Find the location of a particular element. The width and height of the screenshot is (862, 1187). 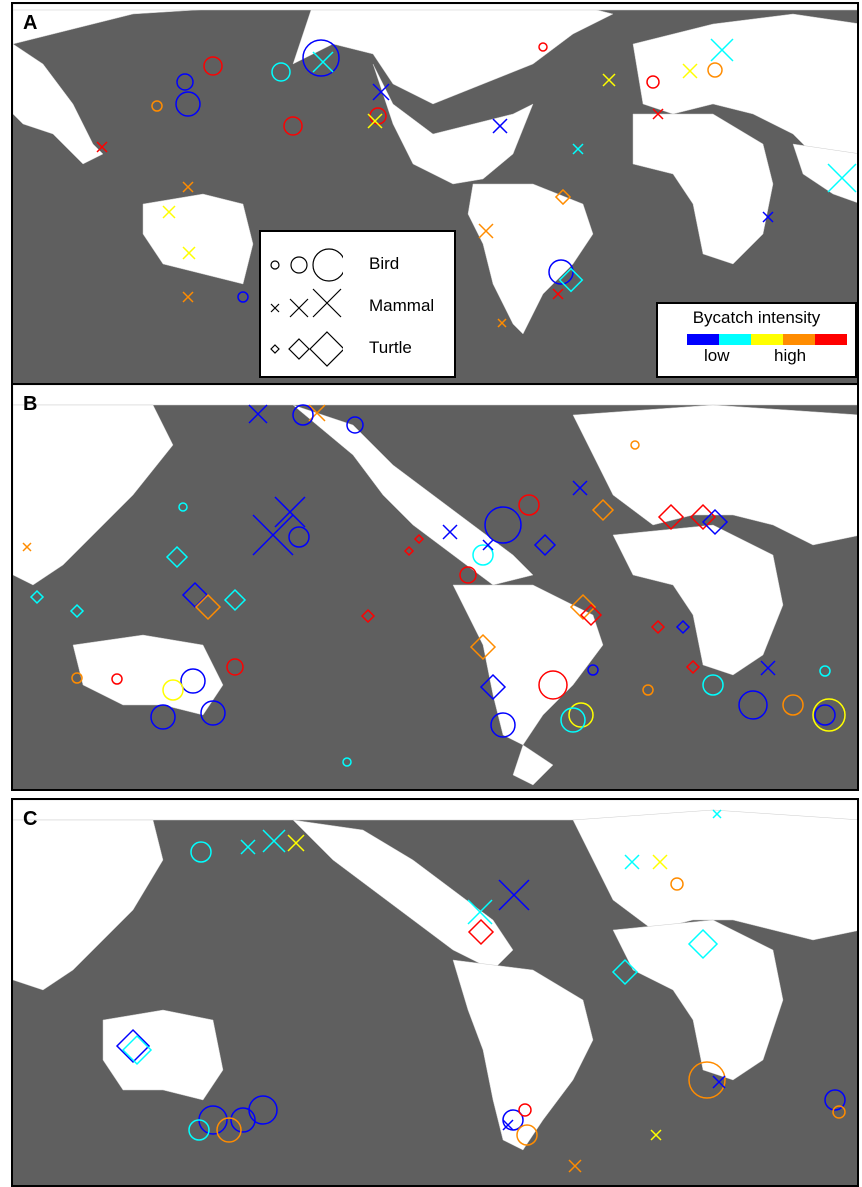

turtle-small-symbol is located at coordinates (275, 349).